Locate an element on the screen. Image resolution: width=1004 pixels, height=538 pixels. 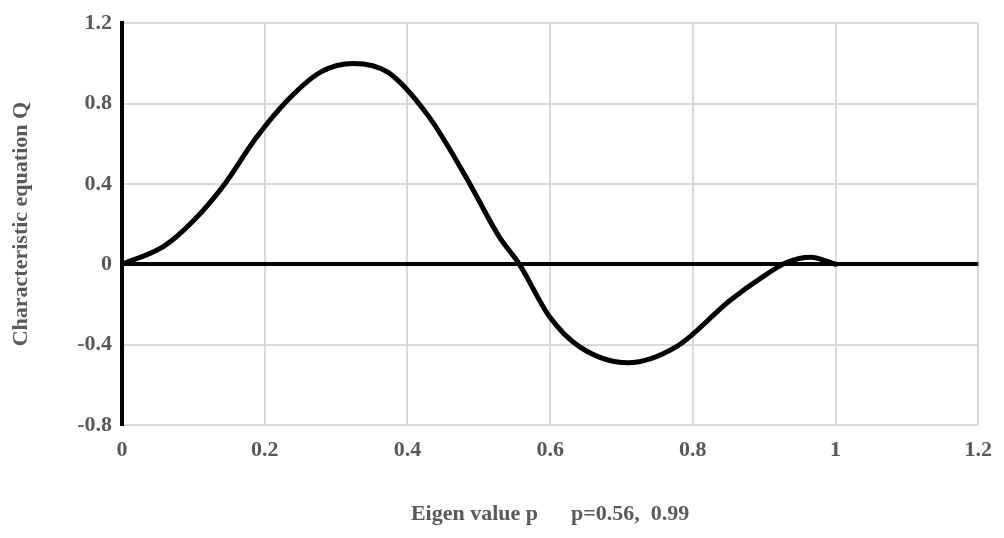
x-tick-label: 1 is located at coordinates (836, 448).